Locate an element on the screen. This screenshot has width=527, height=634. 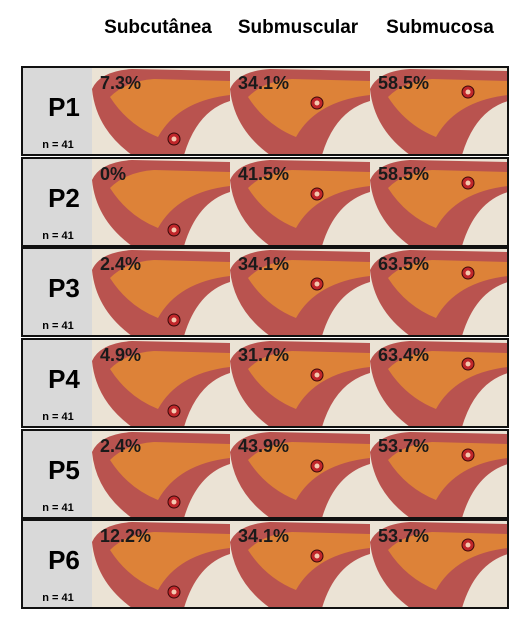
image-cell: 43.9% is located at coordinates (300, 474).